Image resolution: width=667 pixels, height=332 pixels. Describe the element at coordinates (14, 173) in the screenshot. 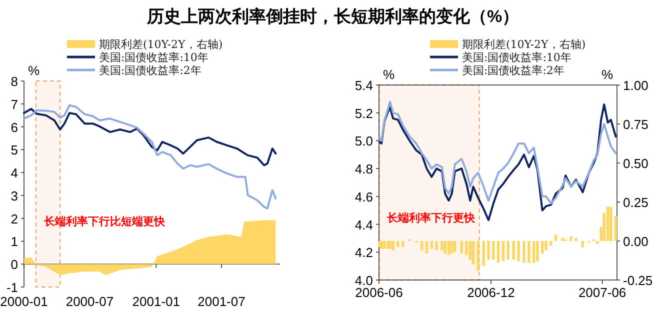

I see `y-tick-label: 4` at that location.